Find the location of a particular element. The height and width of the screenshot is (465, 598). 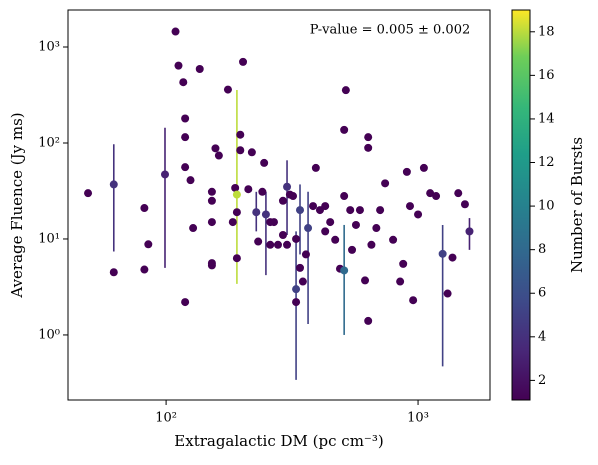

y-tick-label: 10¹ is located at coordinates (49, 238).